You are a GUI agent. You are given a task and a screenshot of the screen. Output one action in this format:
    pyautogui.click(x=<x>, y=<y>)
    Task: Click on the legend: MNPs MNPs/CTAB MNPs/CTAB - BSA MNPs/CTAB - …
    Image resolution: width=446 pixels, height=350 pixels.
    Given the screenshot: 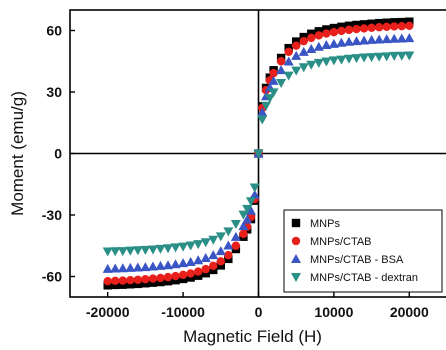 What is the action you would take?
    pyautogui.click(x=363, y=251)
    